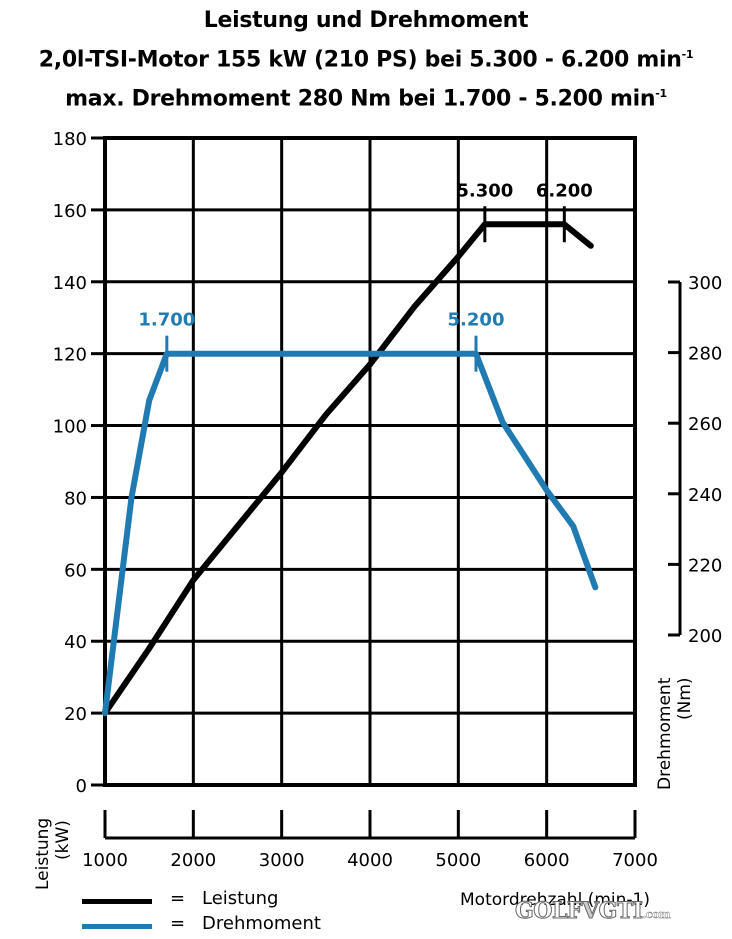 The height and width of the screenshot is (939, 732). What do you see at coordinates (675, 733) in the screenshot?
I see `right-axis-title: Drehmoment(Nm)` at bounding box center [675, 733].